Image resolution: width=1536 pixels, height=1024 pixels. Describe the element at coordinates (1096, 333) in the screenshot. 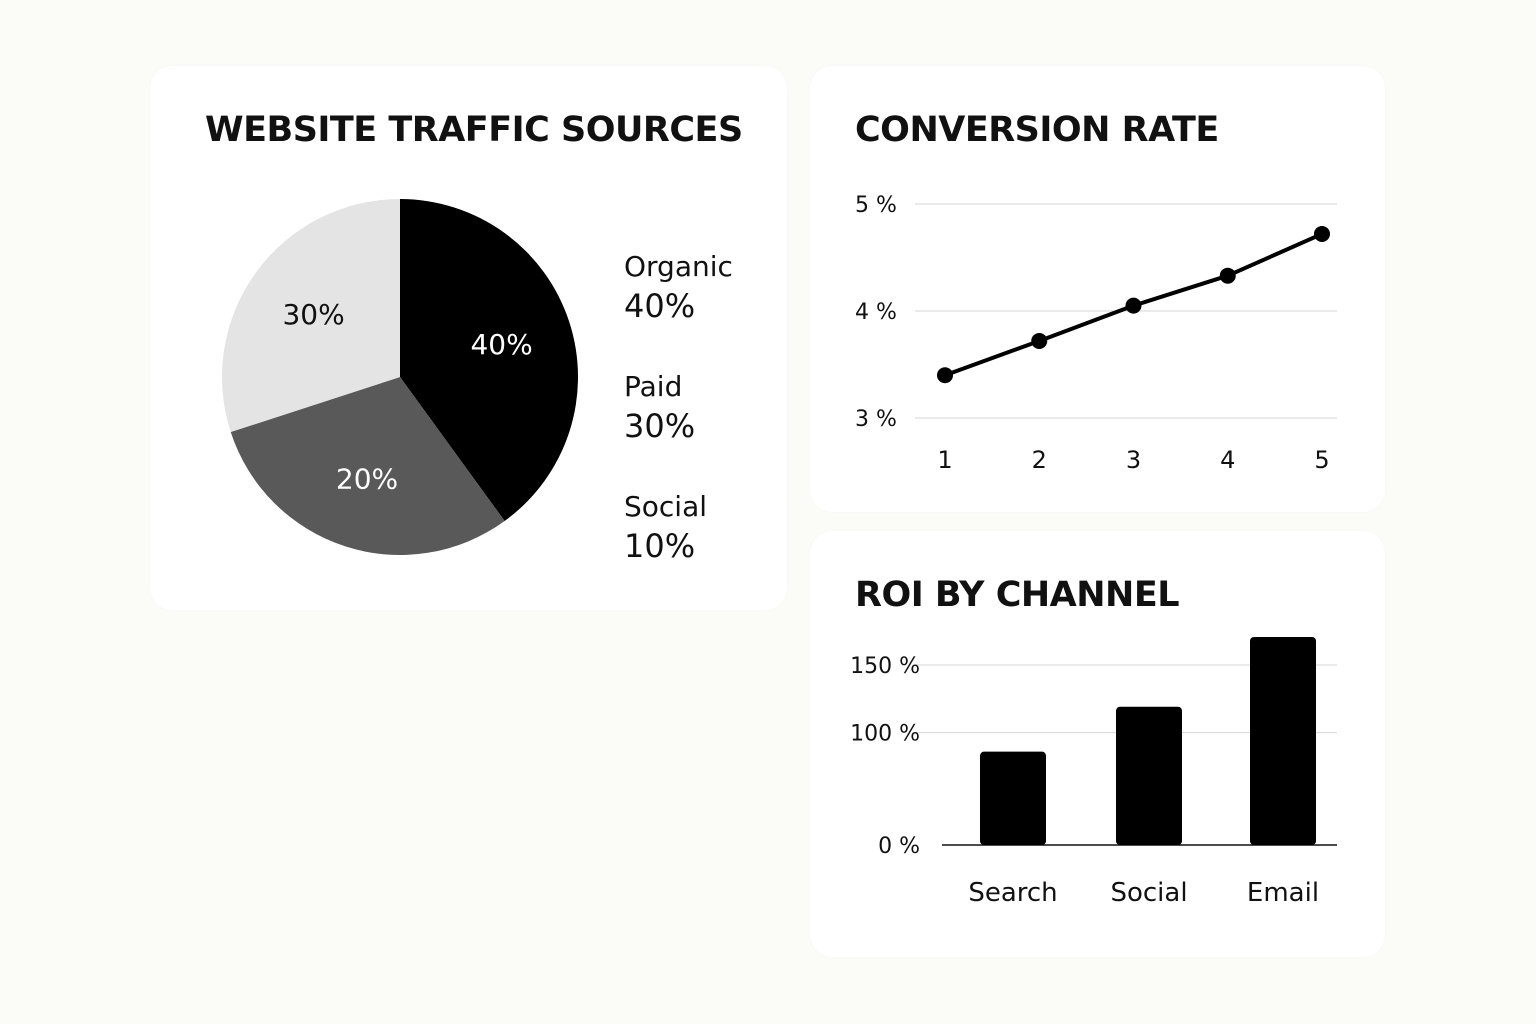

I see `conversion-line-chart: 5 % 4 % 3 % 1 2 3 4 5` at that location.